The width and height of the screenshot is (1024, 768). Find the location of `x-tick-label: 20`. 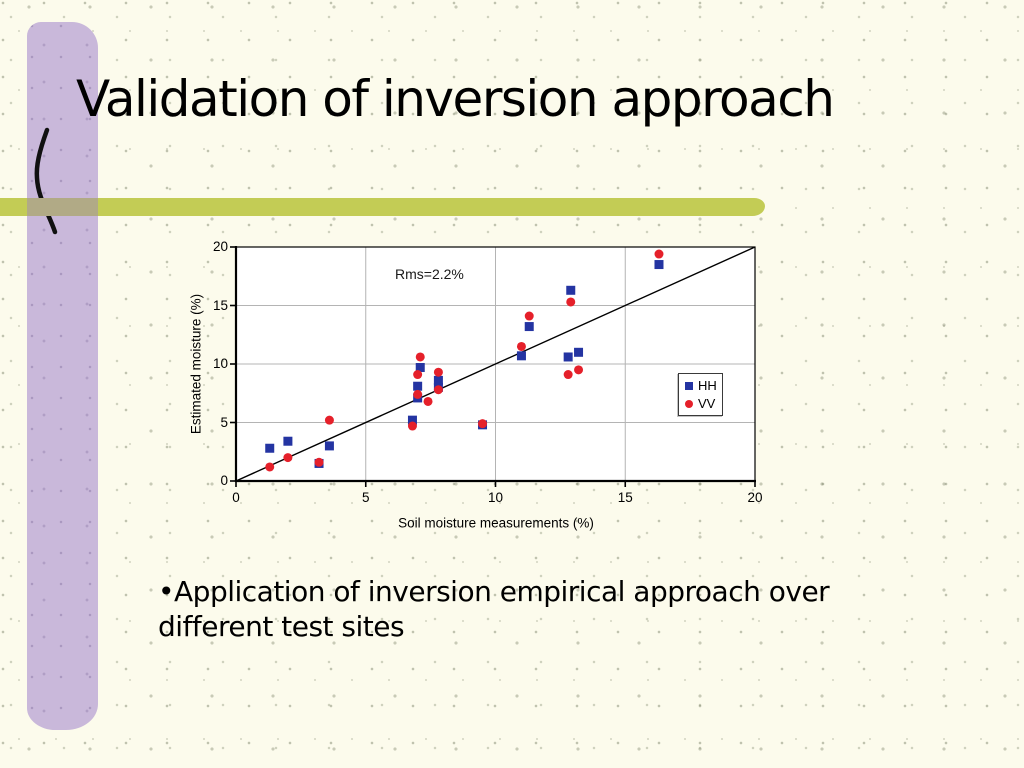

x-tick-label: 20 is located at coordinates (755, 497).